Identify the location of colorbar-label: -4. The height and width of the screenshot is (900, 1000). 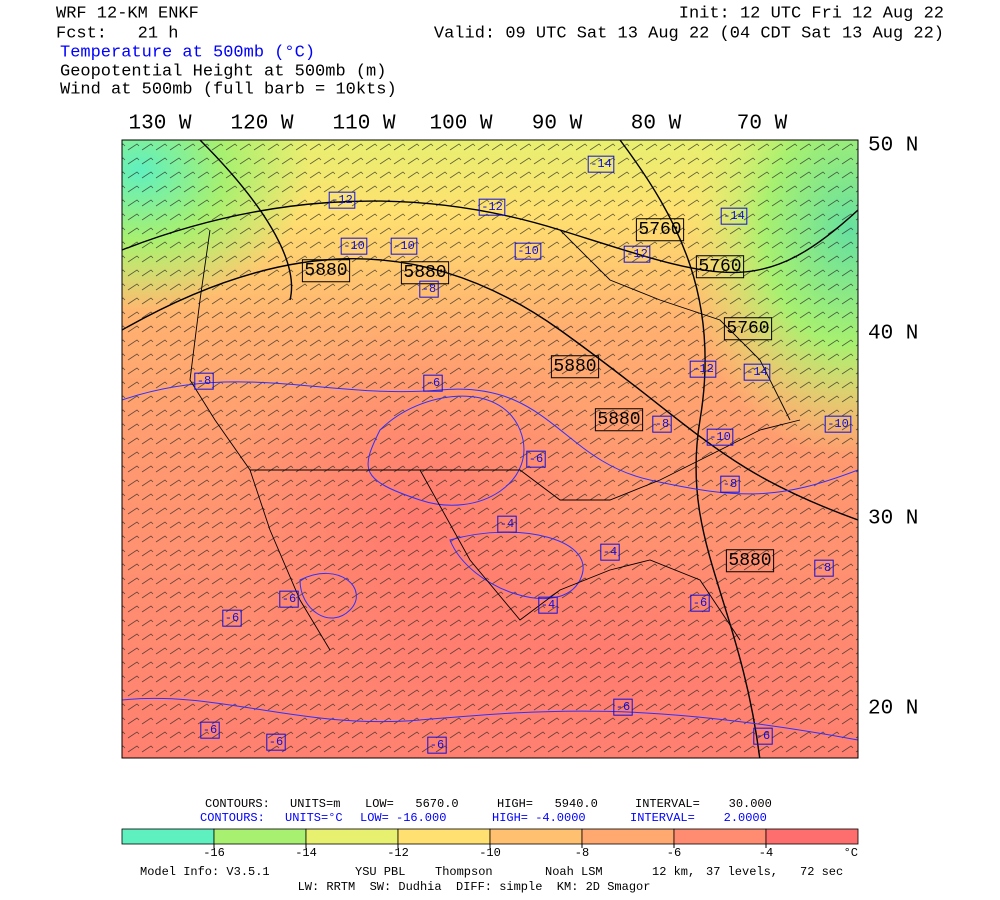
(766, 853).